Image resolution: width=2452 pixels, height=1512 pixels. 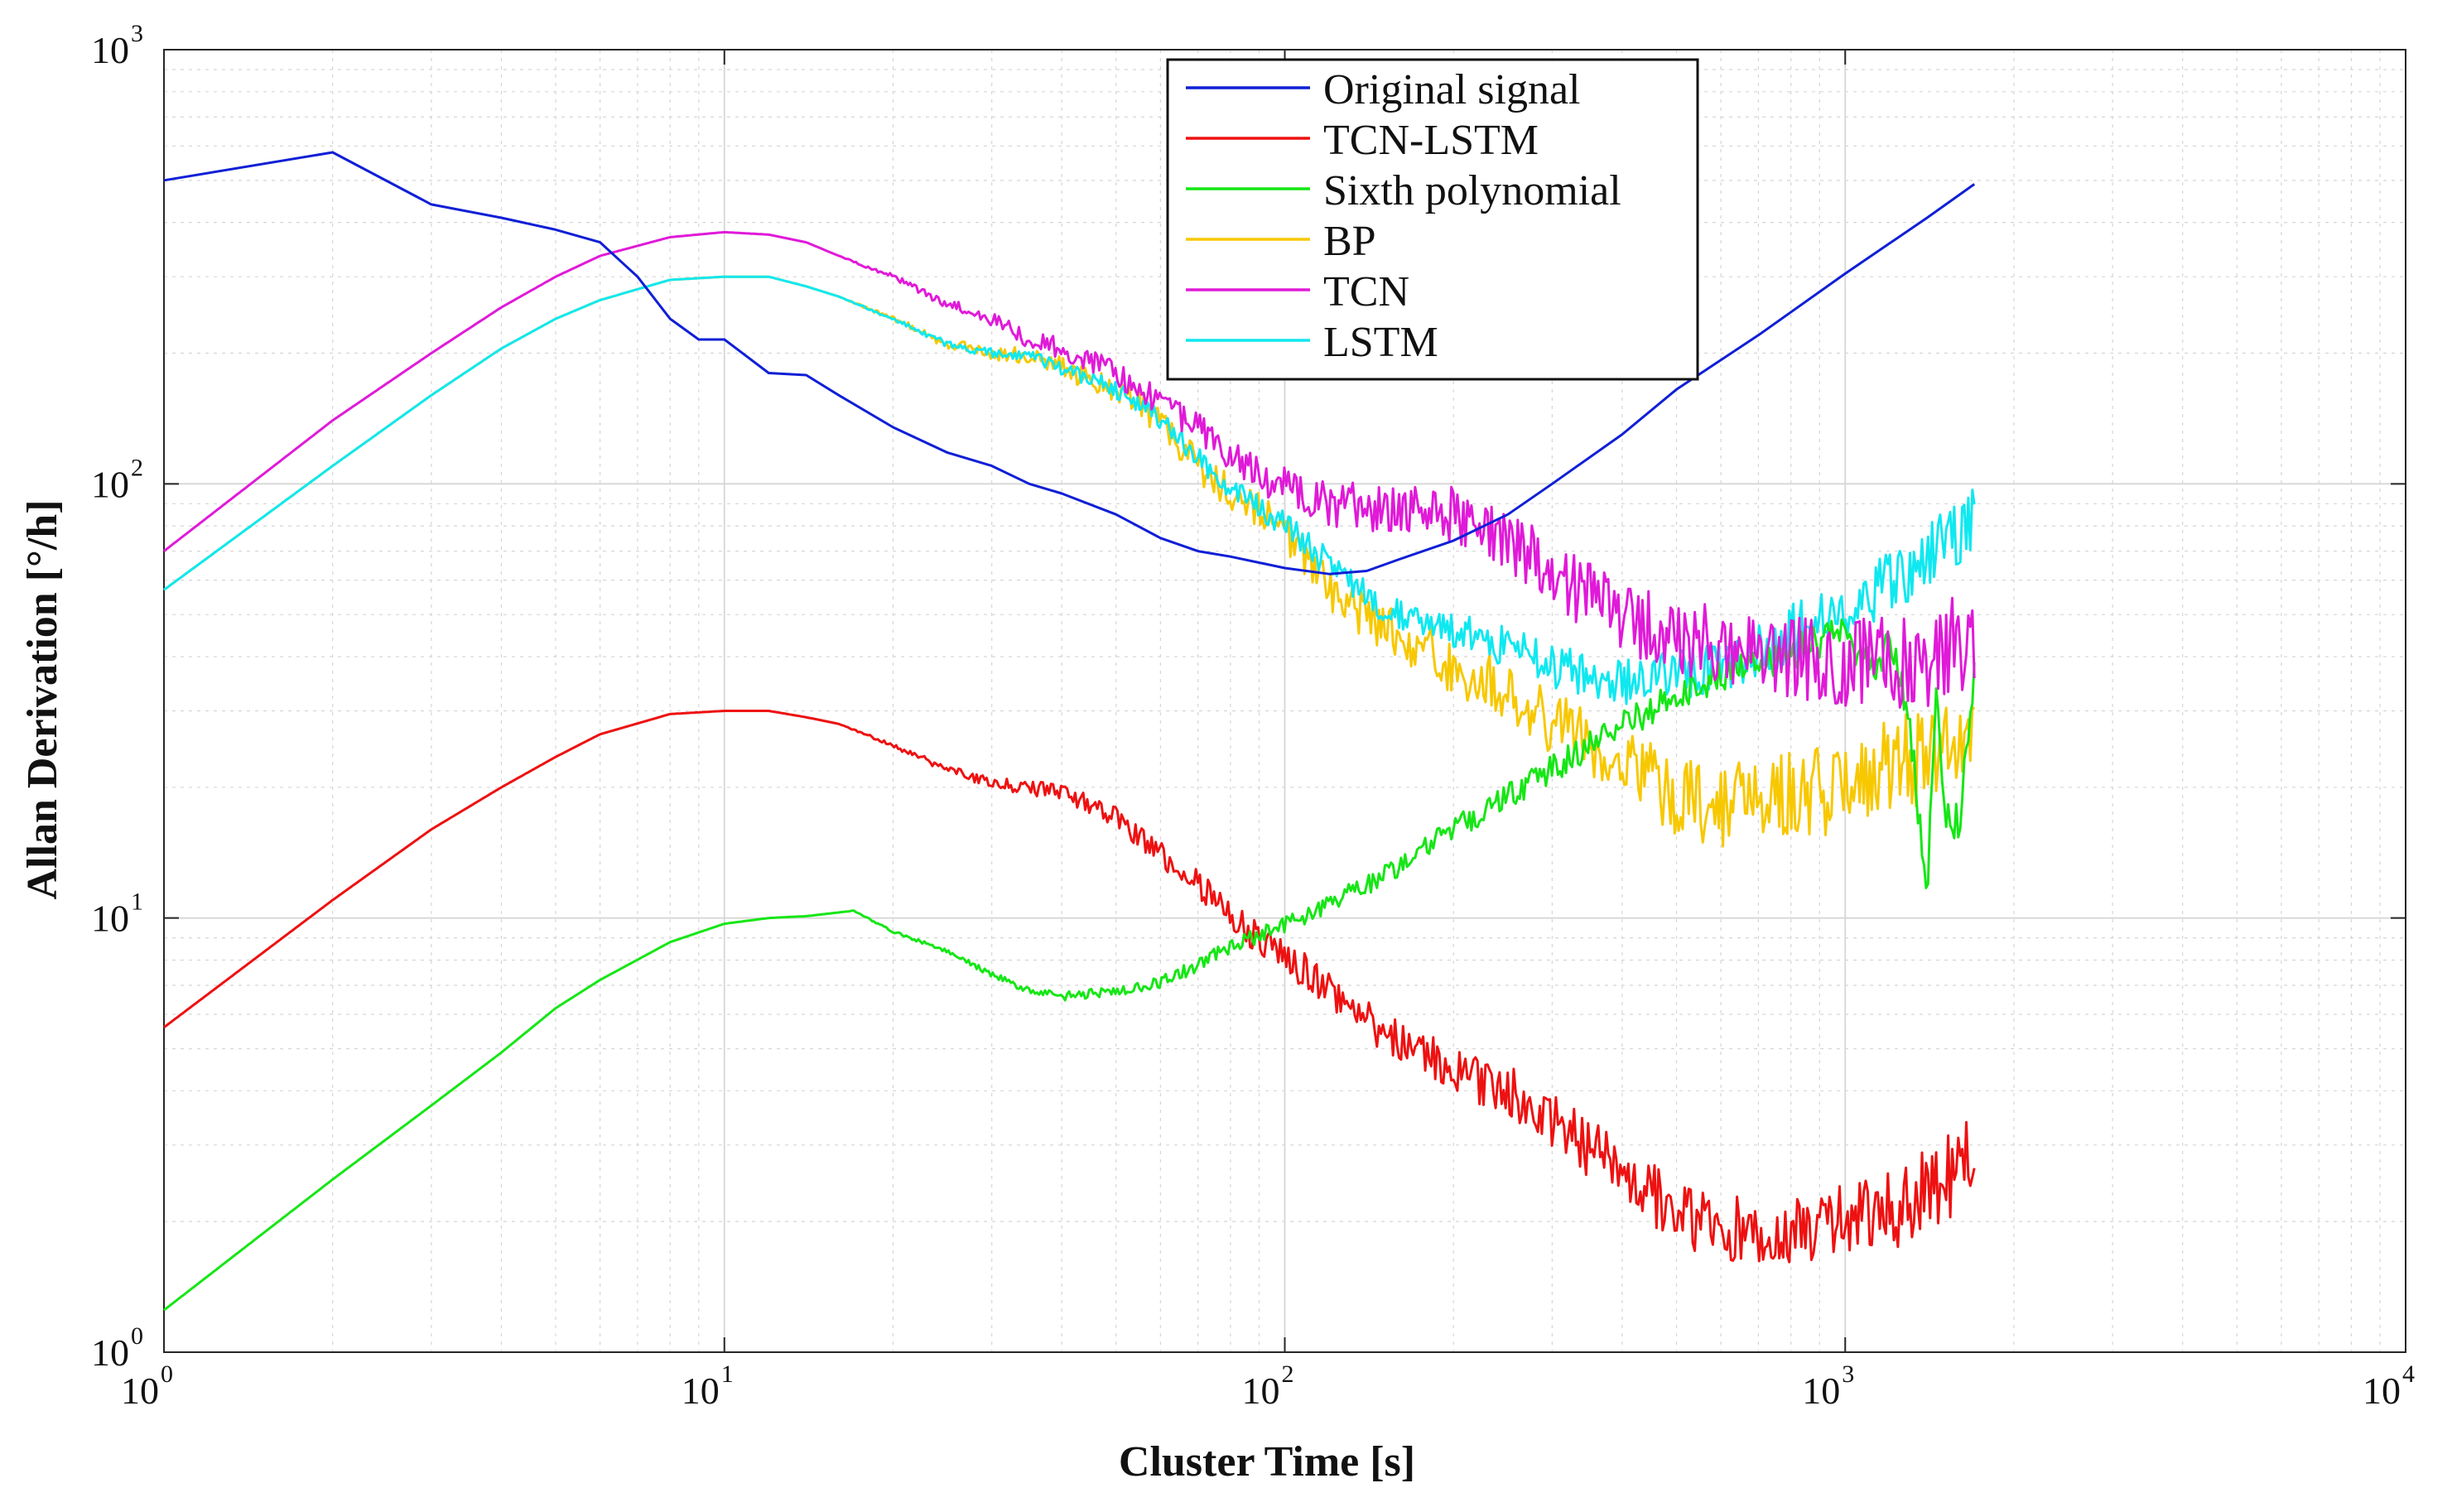 What do you see at coordinates (1350, 241) in the screenshot?
I see `legend-label: BP` at bounding box center [1350, 241].